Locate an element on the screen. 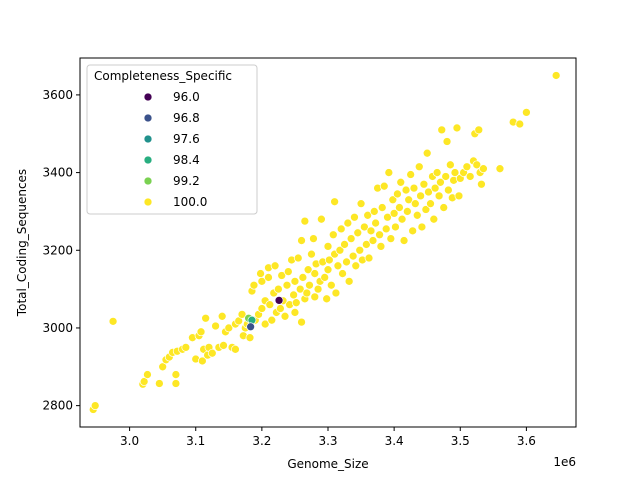  legend-title: Completeness_Specific is located at coordinates (163, 76).